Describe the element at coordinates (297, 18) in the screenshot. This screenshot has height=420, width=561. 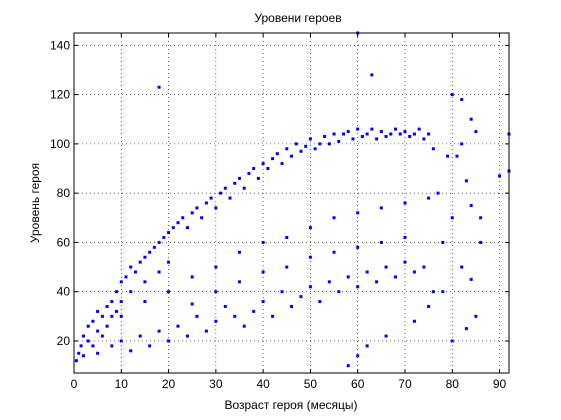
I see `chart-title: Уровени героев` at that location.